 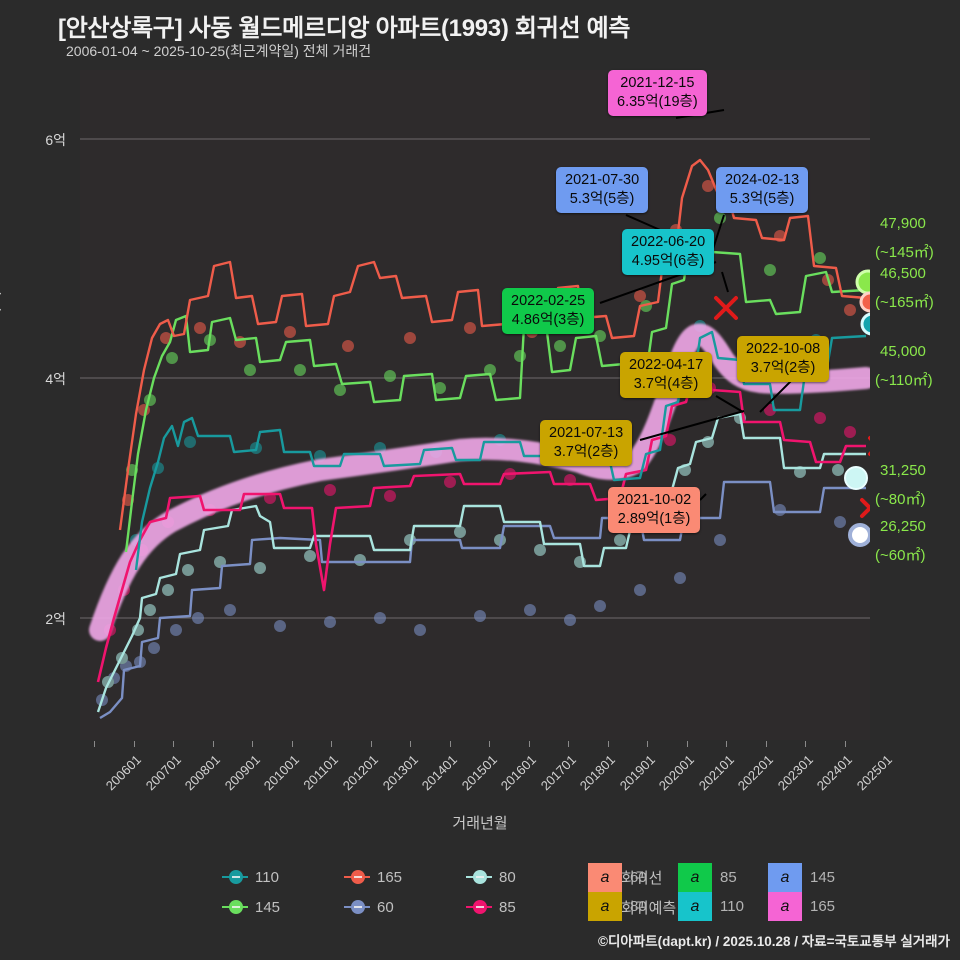 What do you see at coordinates (723, 892) in the screenshot?
I see `legend-swatch-grid: a 60 a 85 a 145 a 80 a 110 a 165` at bounding box center [723, 892].